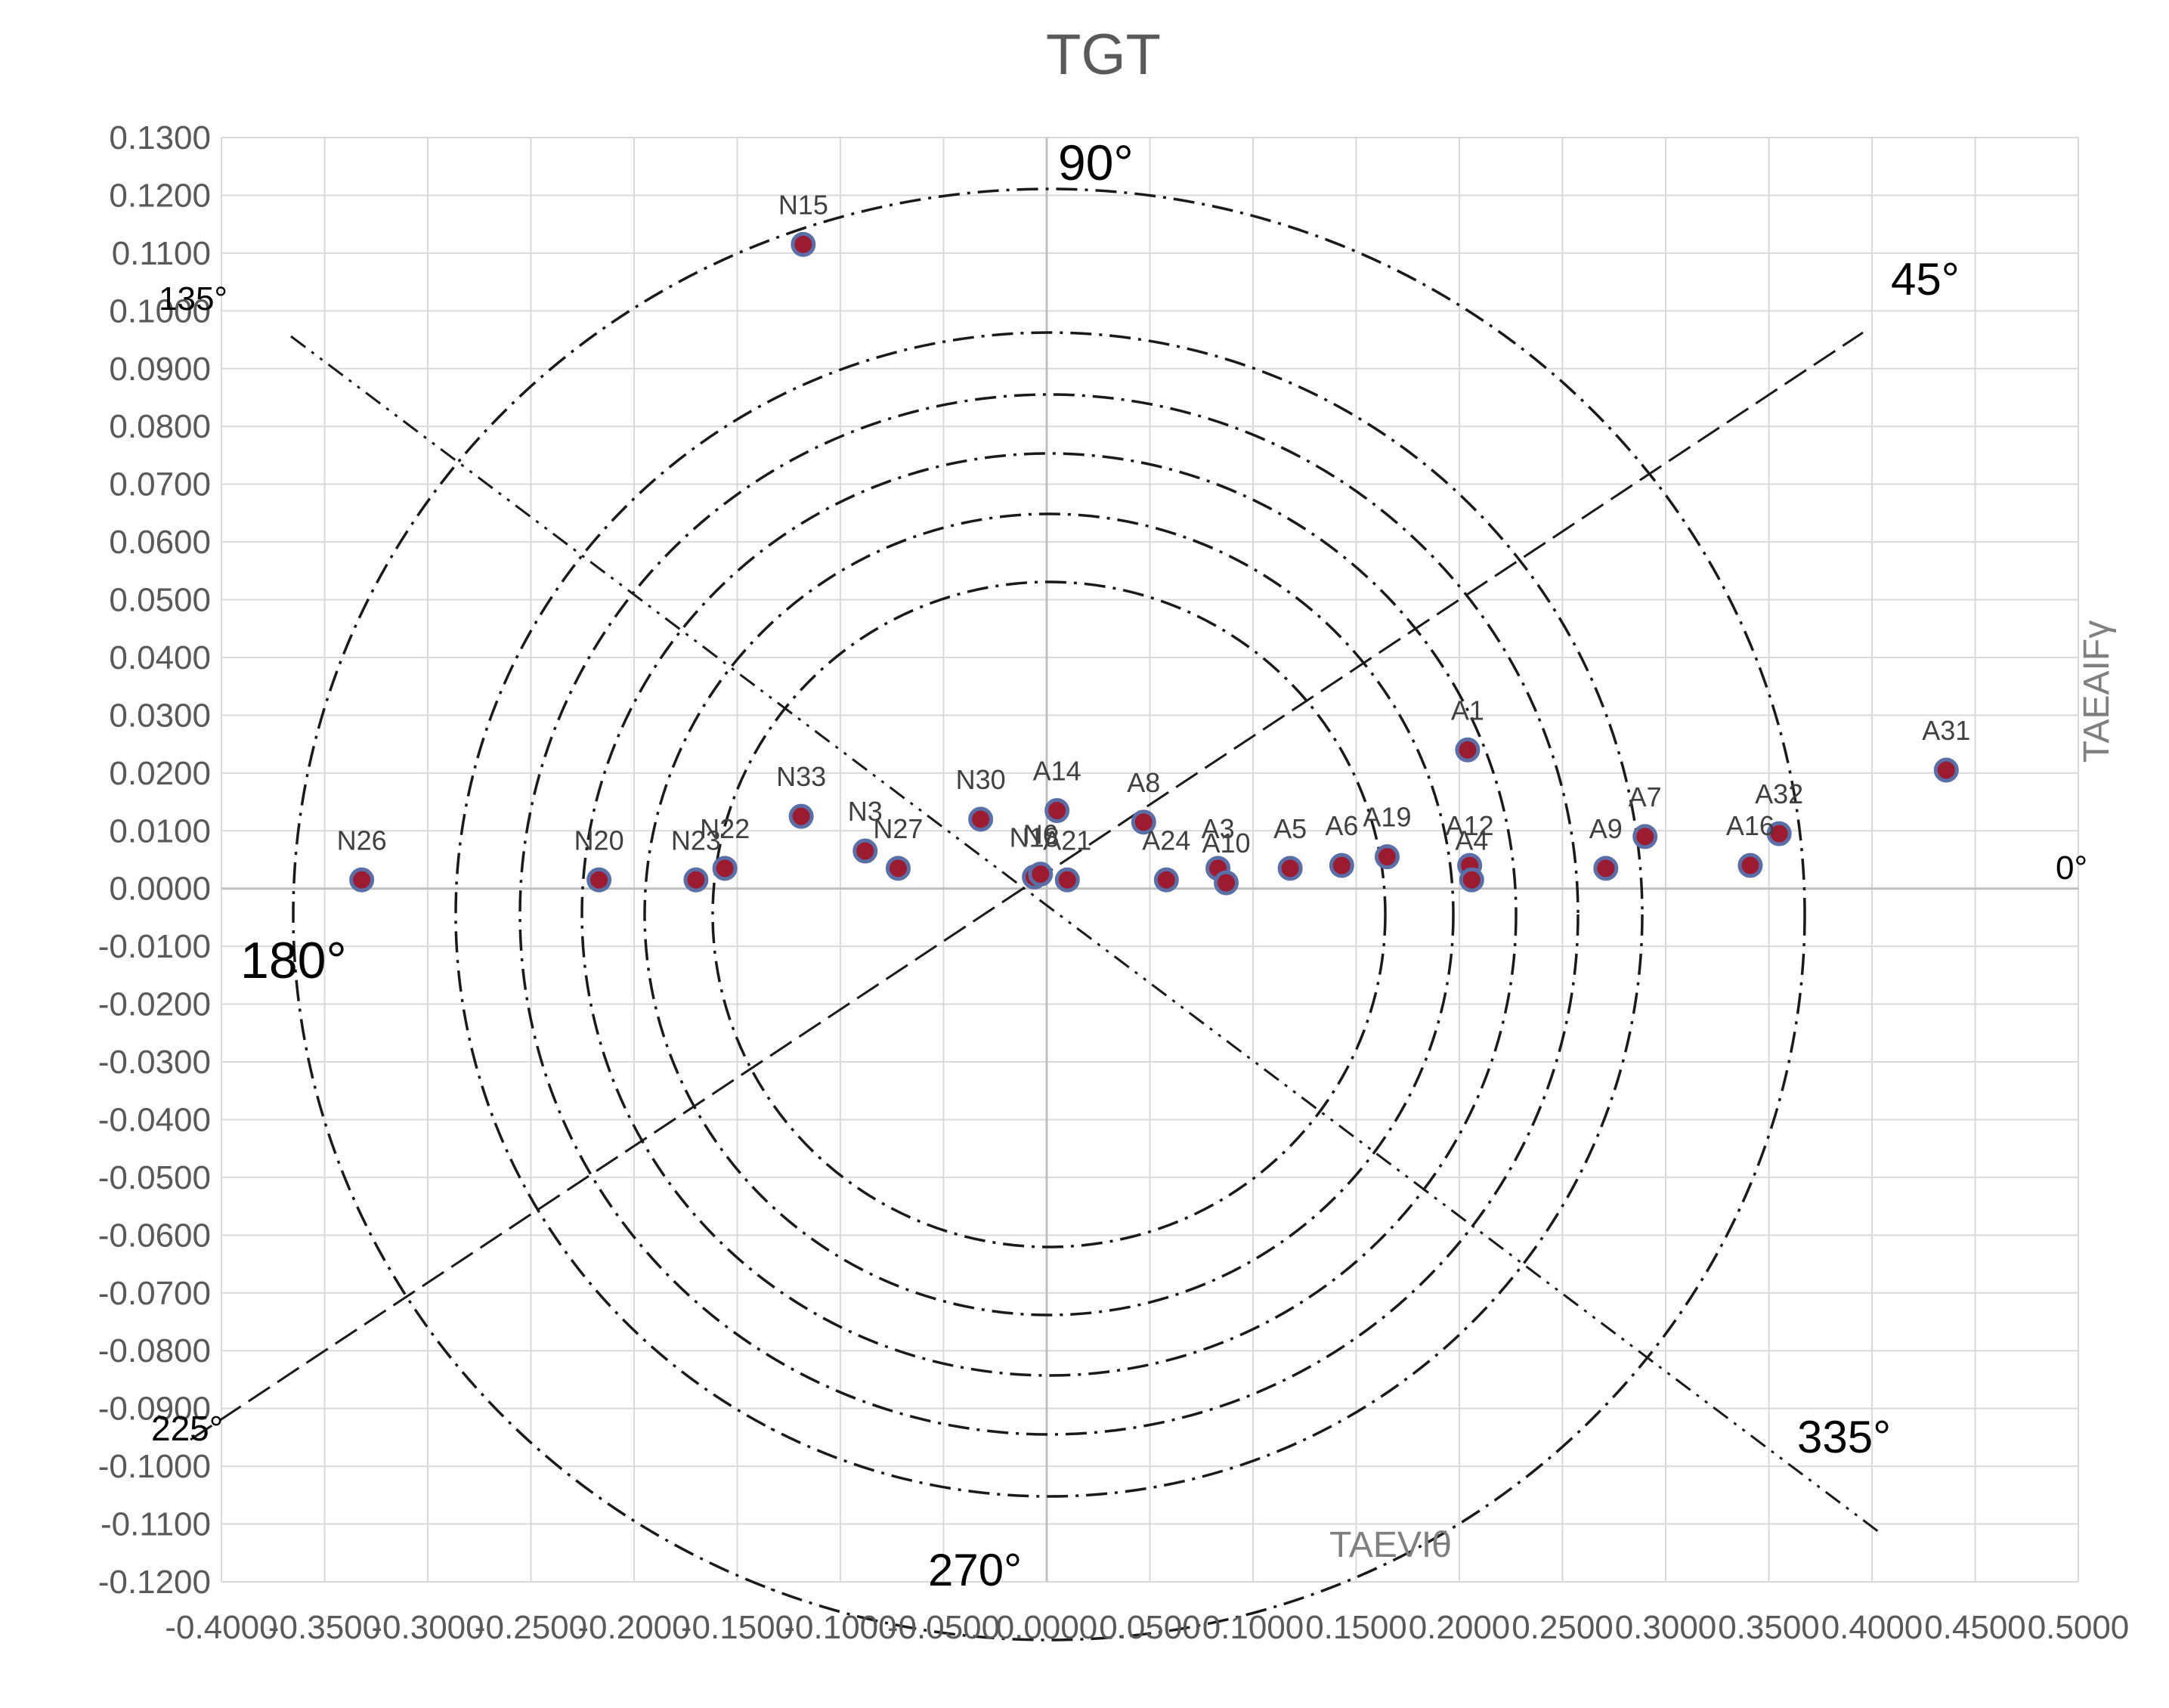 This screenshot has width=2169, height=1708. Describe the element at coordinates (154, 1177) in the screenshot. I see `y-tick-label: -0.0500` at that location.